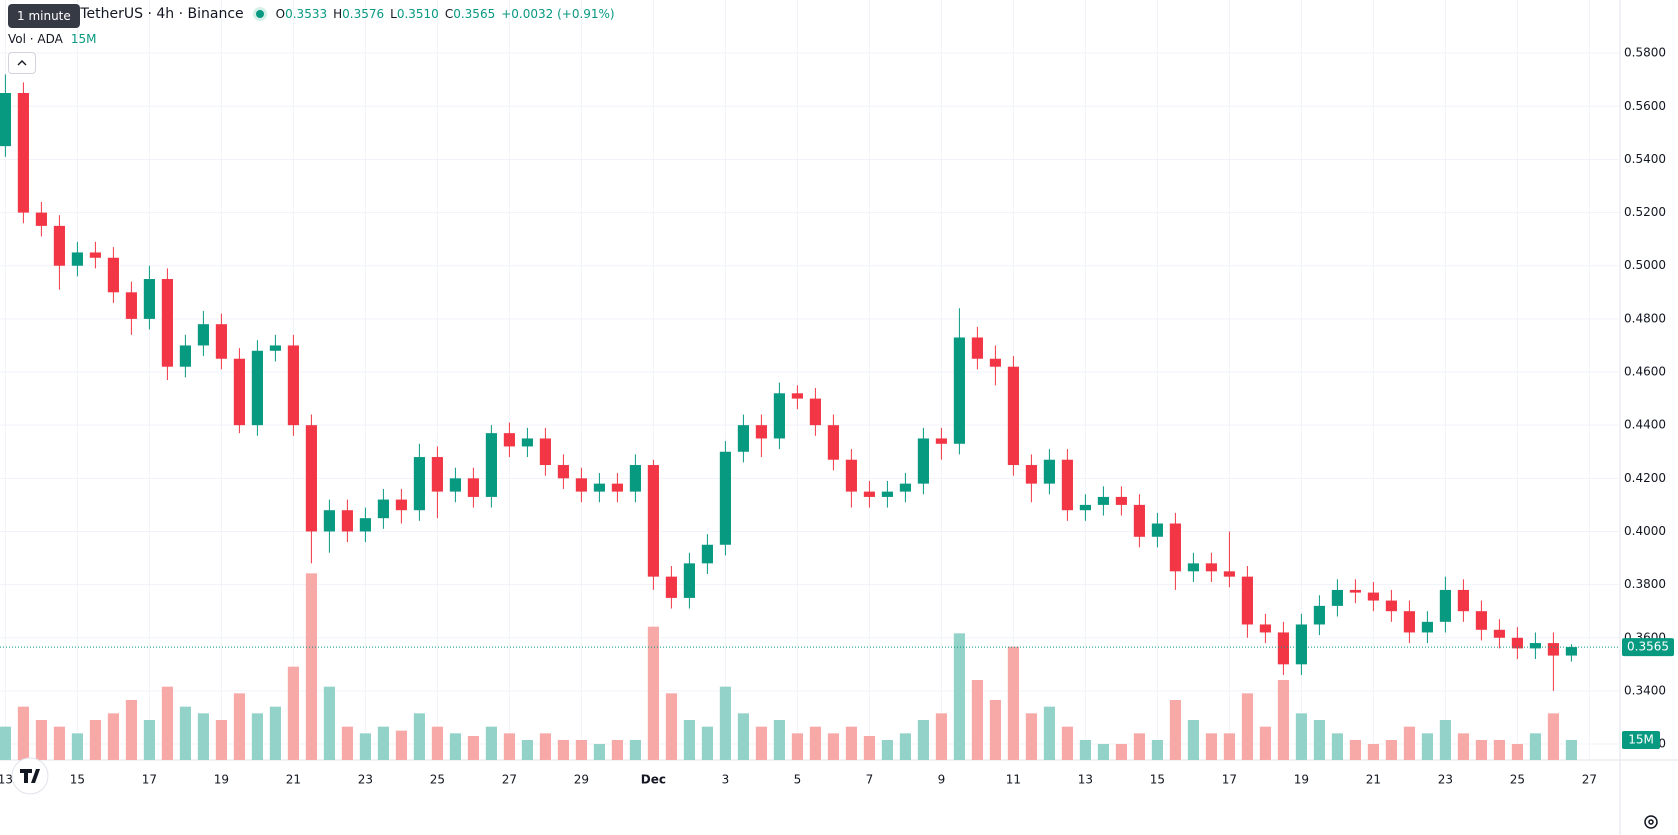 This screenshot has height=835, width=1678. What do you see at coordinates (280, 14) in the screenshot?
I see `o-key: O` at bounding box center [280, 14].